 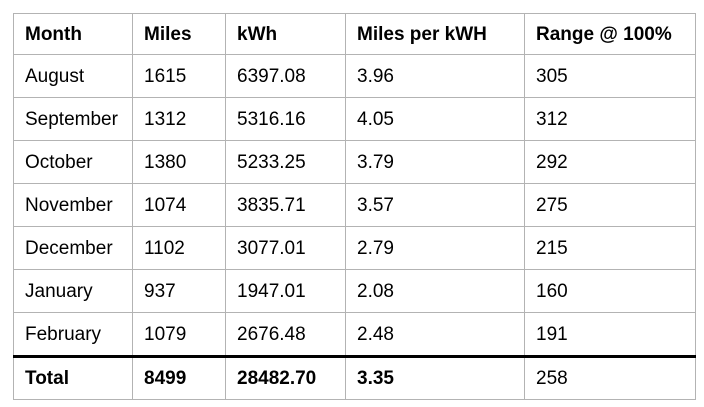 What do you see at coordinates (179, 291) in the screenshot?
I see `cell-miles: 937` at bounding box center [179, 291].